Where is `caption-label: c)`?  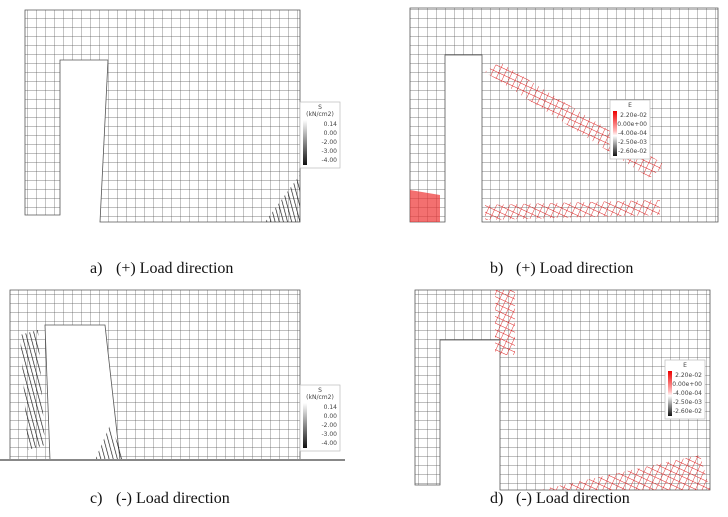
caption-label: c) is located at coordinates (96, 498).